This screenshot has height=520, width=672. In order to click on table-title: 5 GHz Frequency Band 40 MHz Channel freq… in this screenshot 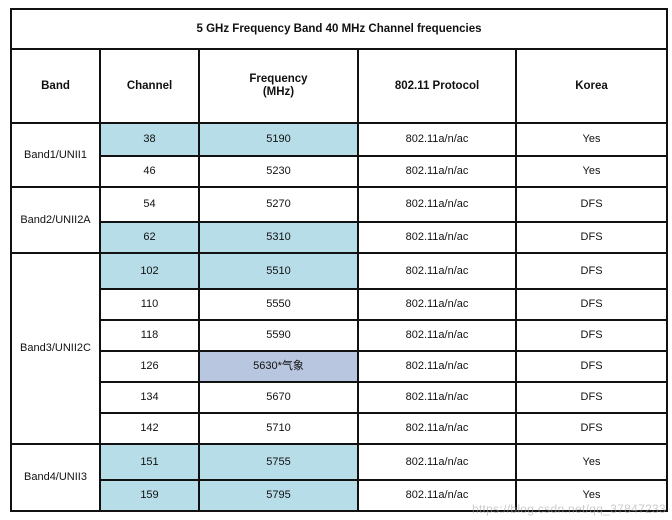, I will do `click(339, 29)`.